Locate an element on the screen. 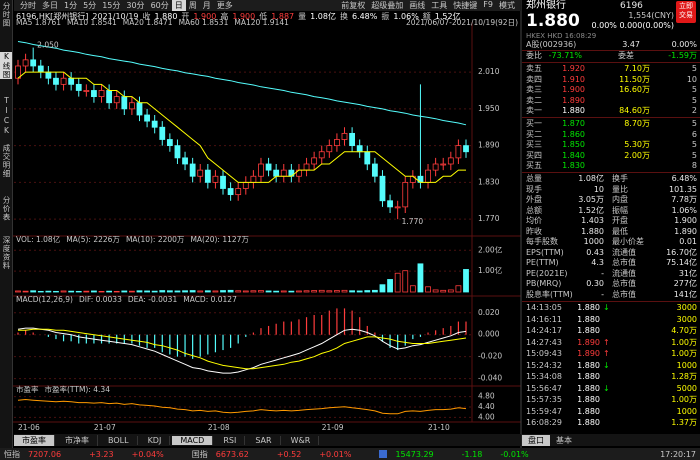 The image size is (700, 460). side-tab: 分时图 is located at coordinates (6, 15).